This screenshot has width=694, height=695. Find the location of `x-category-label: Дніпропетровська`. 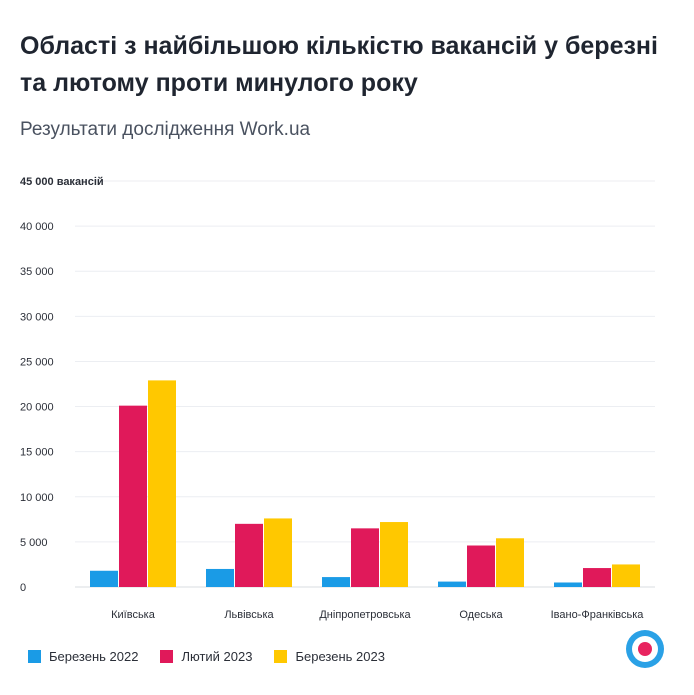

x-category-label: Дніпропетровська is located at coordinates (365, 615).